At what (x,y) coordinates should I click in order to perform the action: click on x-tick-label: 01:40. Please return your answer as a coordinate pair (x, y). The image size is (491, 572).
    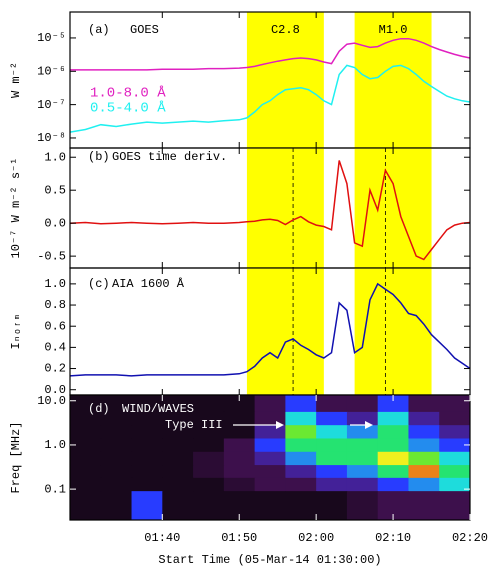
    Looking at the image, I should click on (162, 538).